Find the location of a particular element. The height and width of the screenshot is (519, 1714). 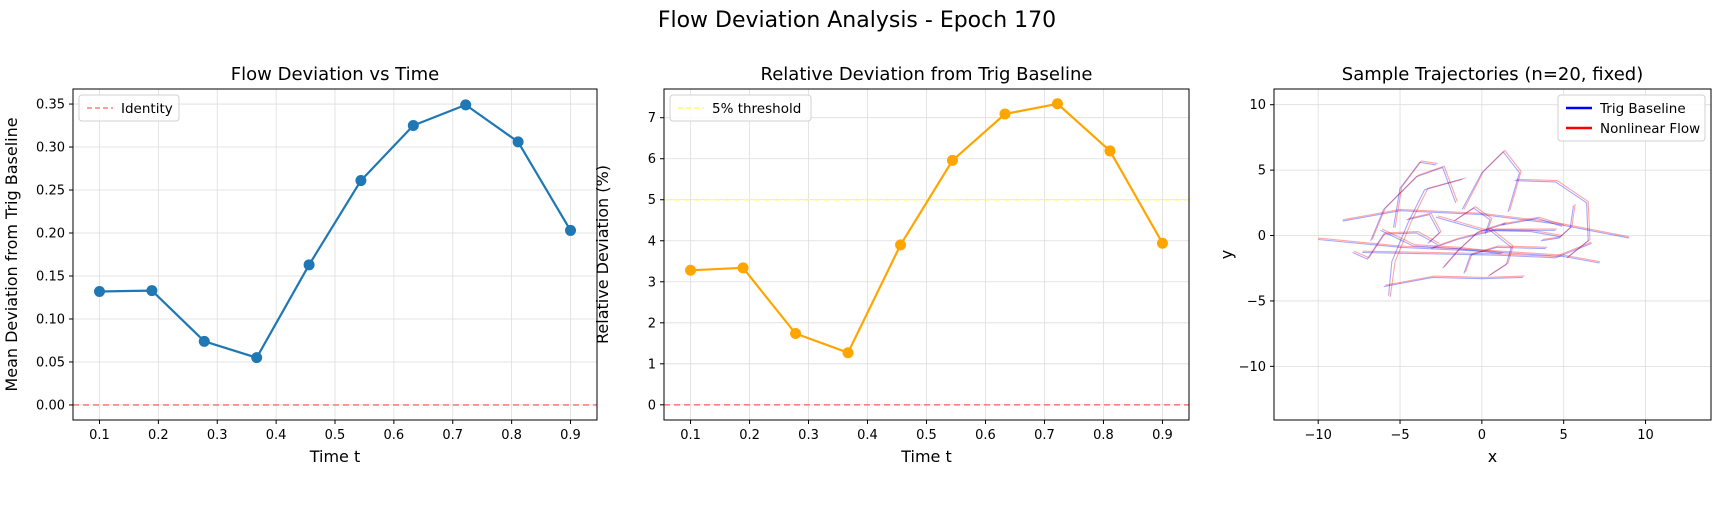

legend: 5% threshold is located at coordinates (740, 108).